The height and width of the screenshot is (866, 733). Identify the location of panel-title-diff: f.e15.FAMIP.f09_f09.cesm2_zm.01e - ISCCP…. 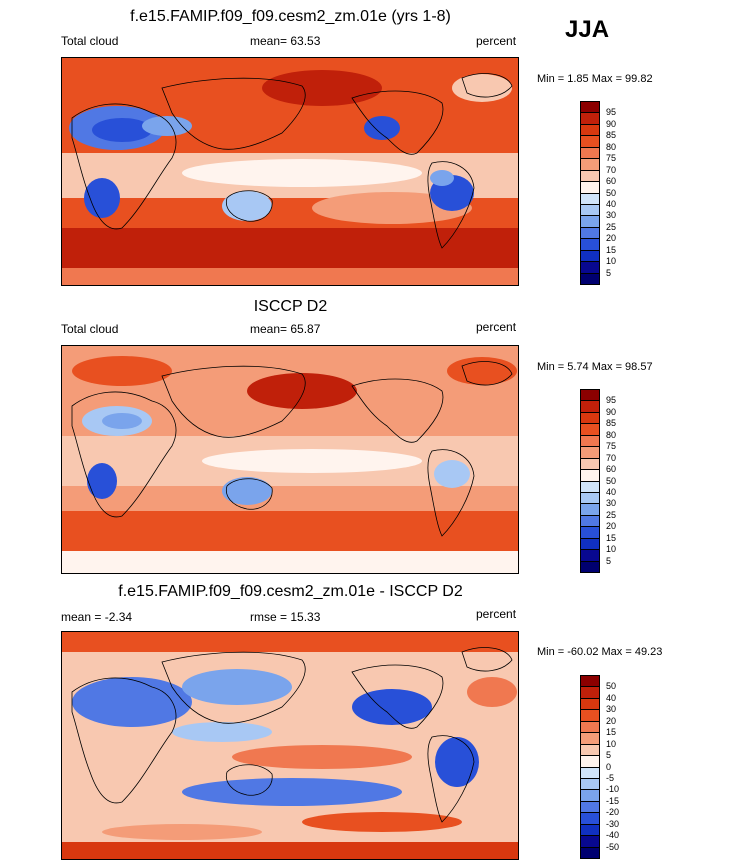
(290, 591).